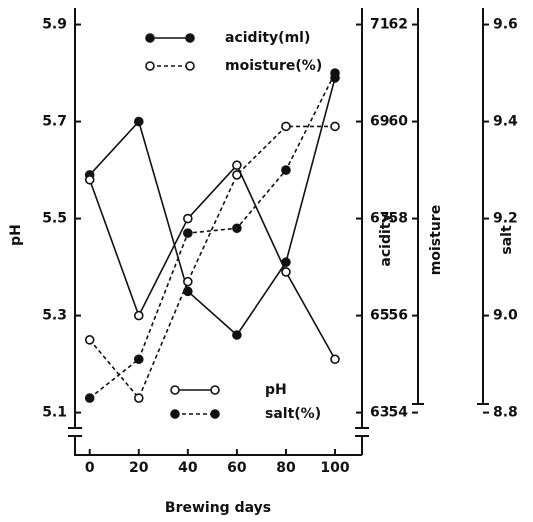 The width and height of the screenshot is (533, 522). What do you see at coordinates (386, 239) in the screenshot?
I see `y2-axis-title: acidity` at bounding box center [386, 239].